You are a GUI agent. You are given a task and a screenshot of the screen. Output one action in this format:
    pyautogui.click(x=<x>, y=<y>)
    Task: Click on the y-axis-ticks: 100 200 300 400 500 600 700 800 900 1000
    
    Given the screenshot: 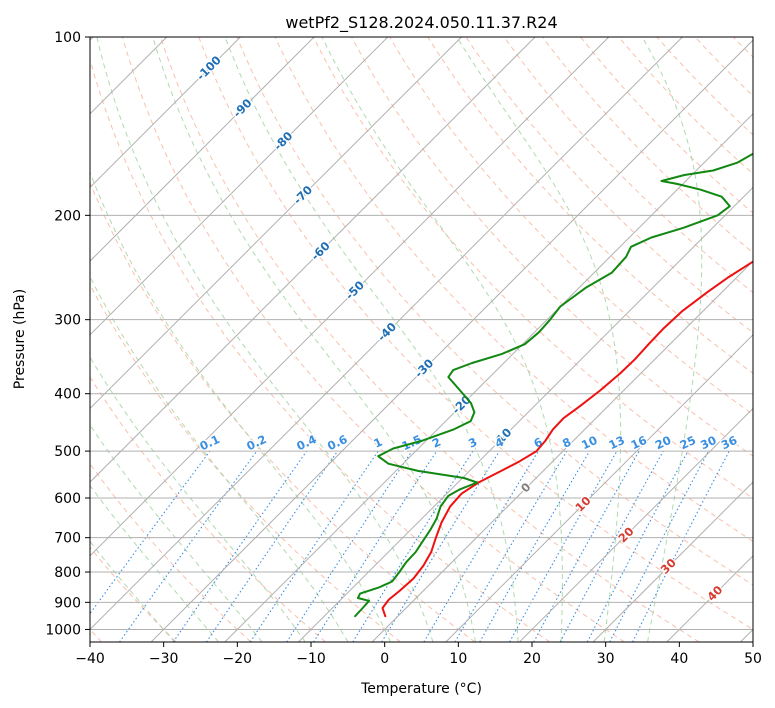 What is the action you would take?
    pyautogui.click(x=67, y=334)
    